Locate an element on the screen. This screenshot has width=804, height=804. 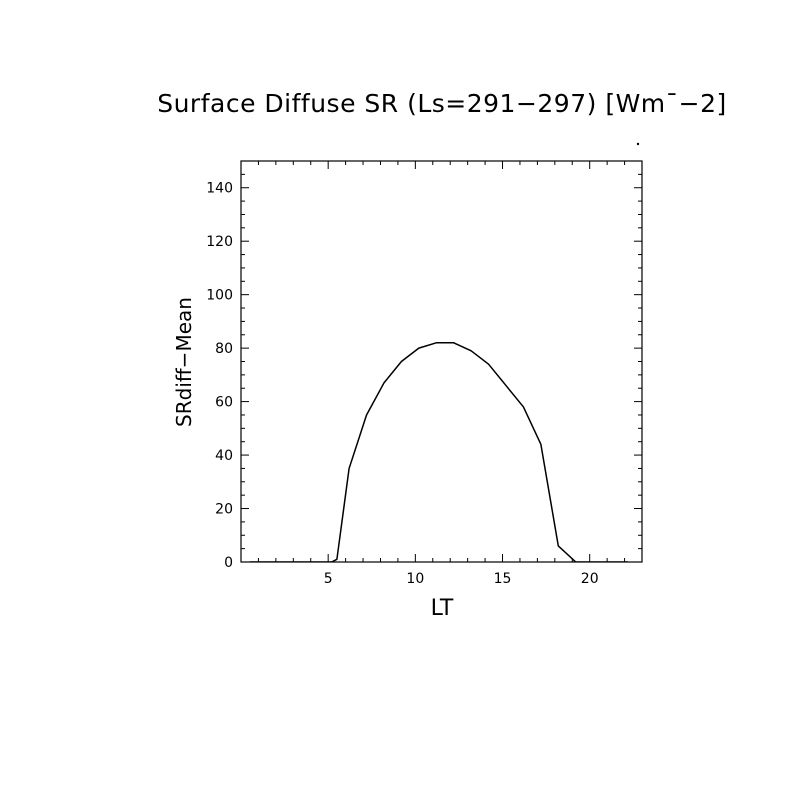
y-tick-label: 80 is located at coordinates (224, 349).